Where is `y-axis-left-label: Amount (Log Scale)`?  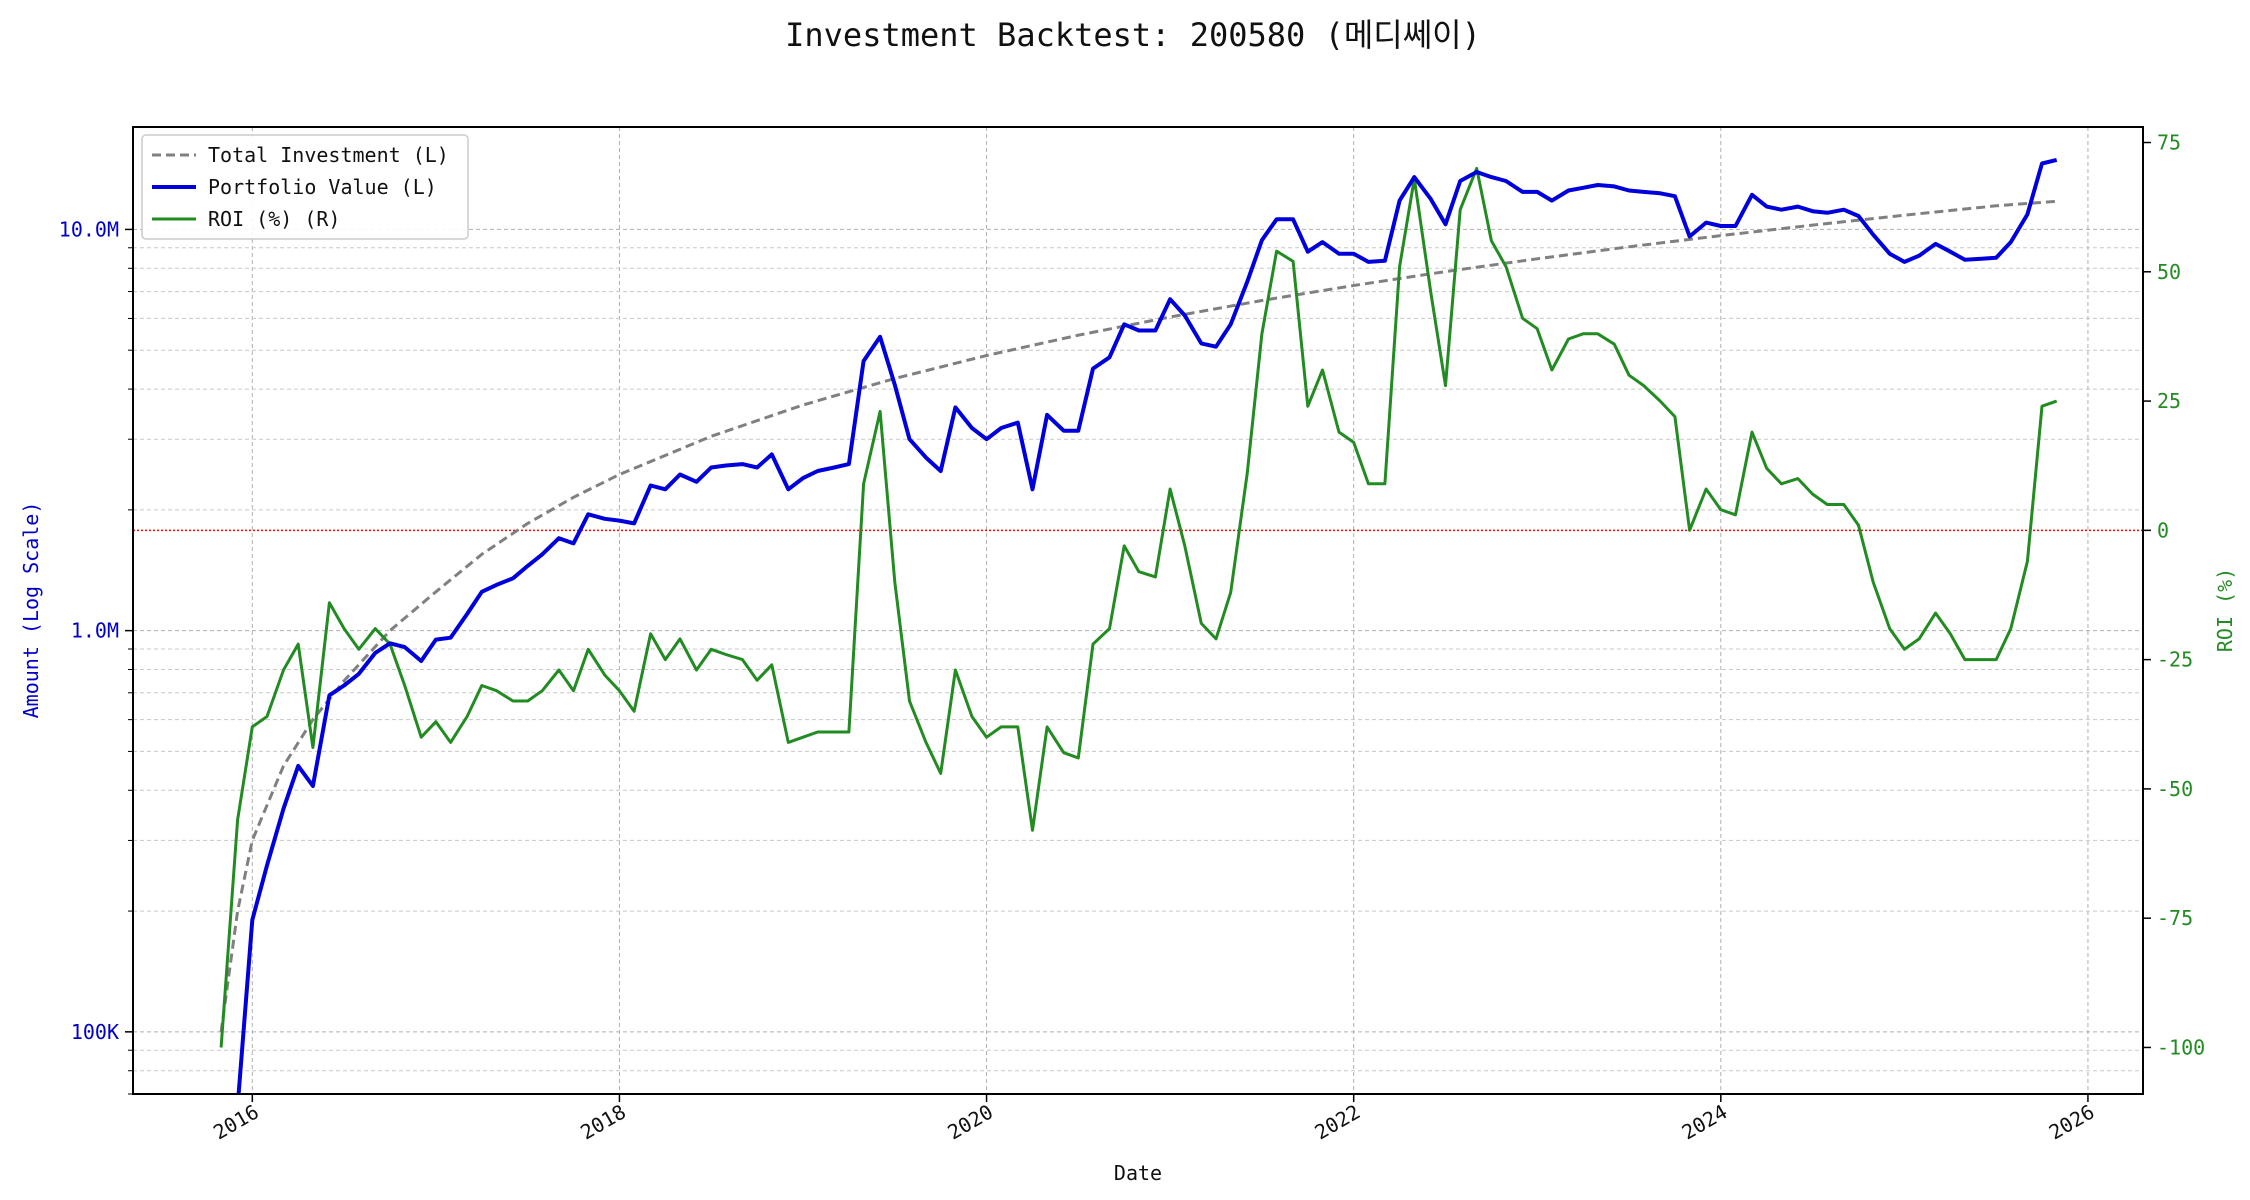 y-axis-left-label: Amount (Log Scale) is located at coordinates (31, 610).